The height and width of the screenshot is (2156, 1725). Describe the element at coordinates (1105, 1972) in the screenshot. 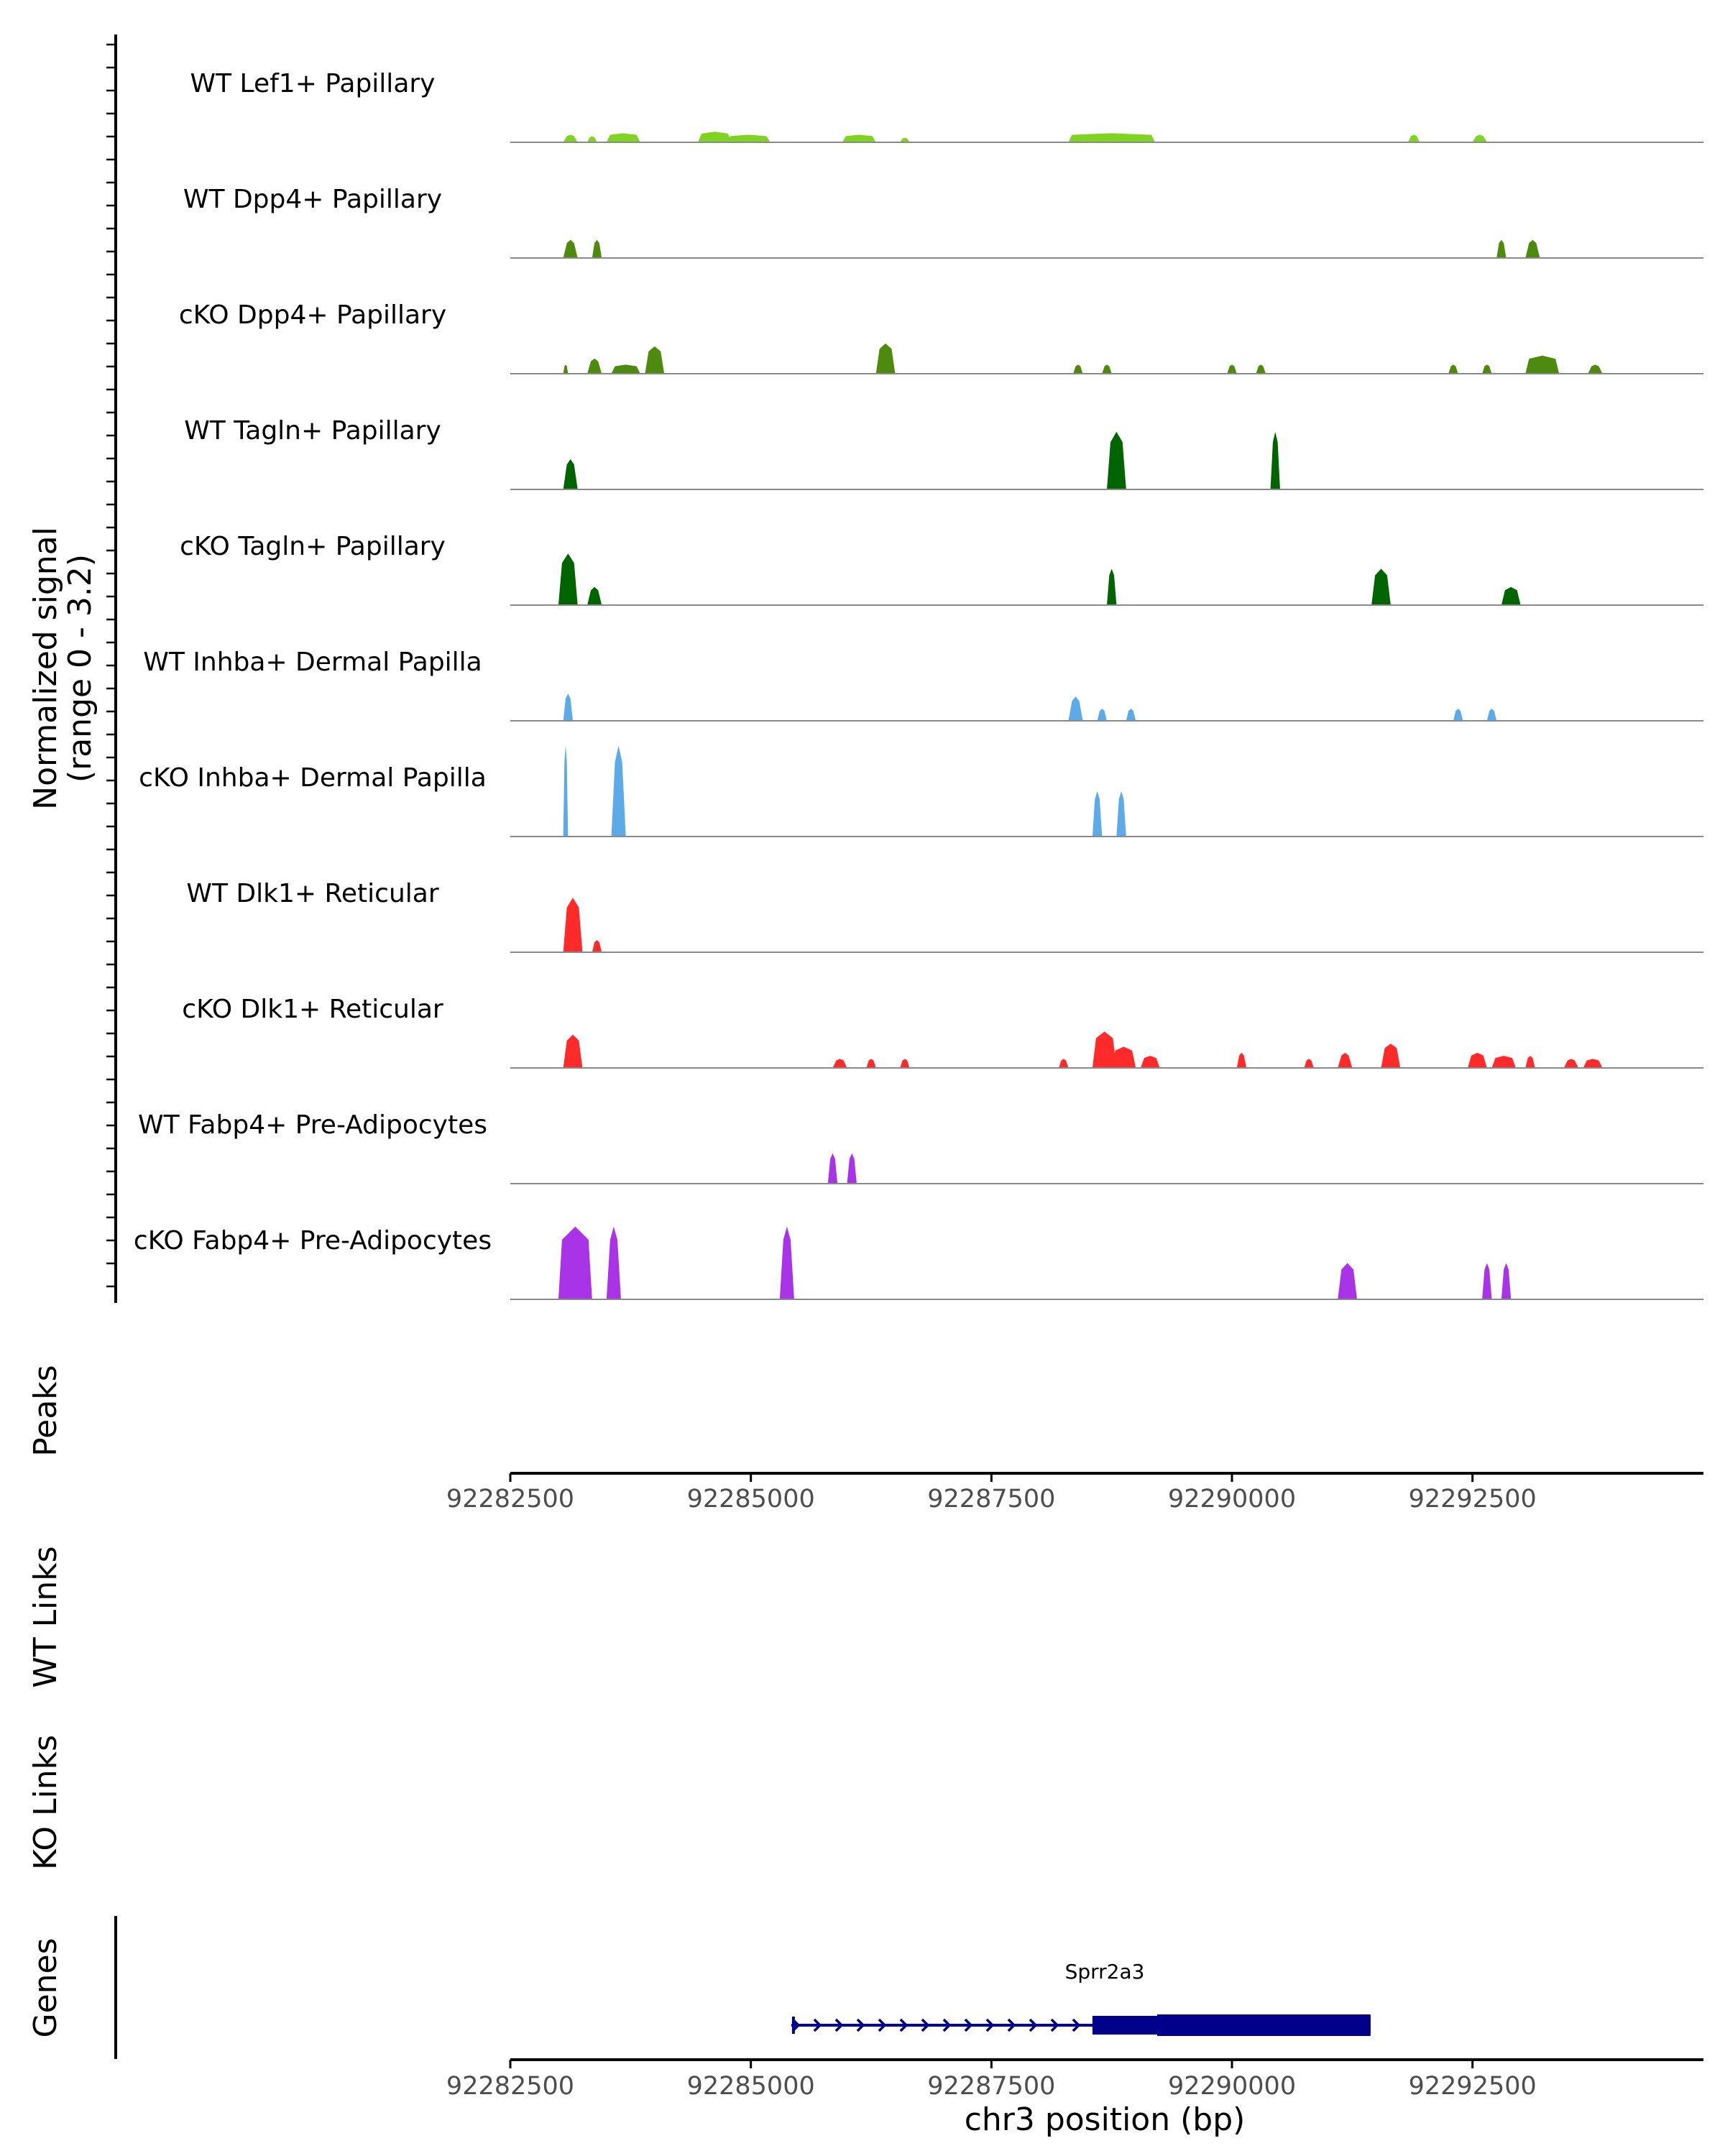

I see `gene-name-label: Sprr2a3` at that location.